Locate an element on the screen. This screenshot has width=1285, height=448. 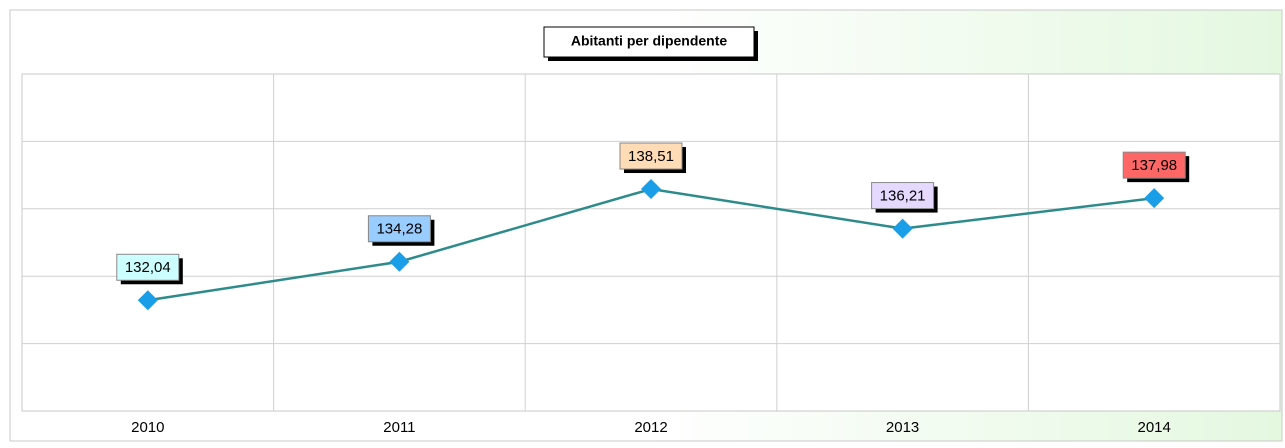
data-label: 137,98 is located at coordinates (1154, 165).